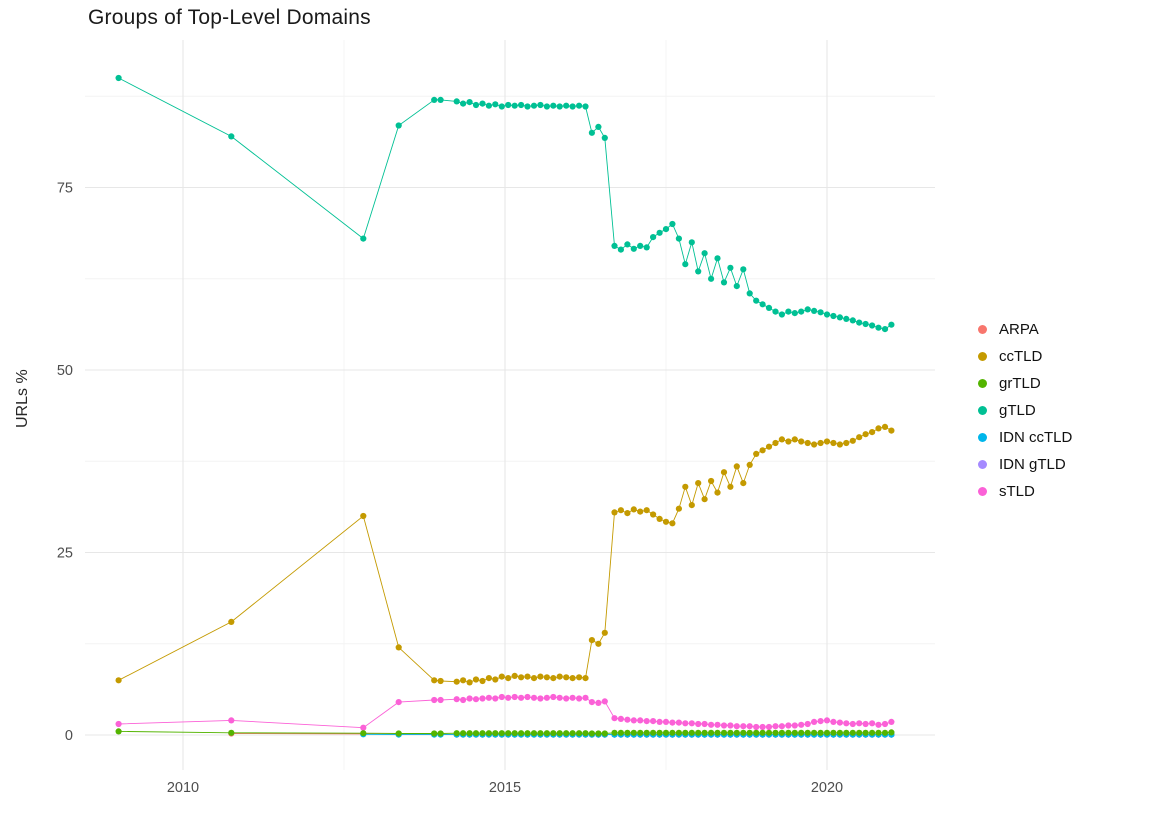  What do you see at coordinates (505, 788) in the screenshot?
I see `x-tick-label: 2015` at bounding box center [505, 788].